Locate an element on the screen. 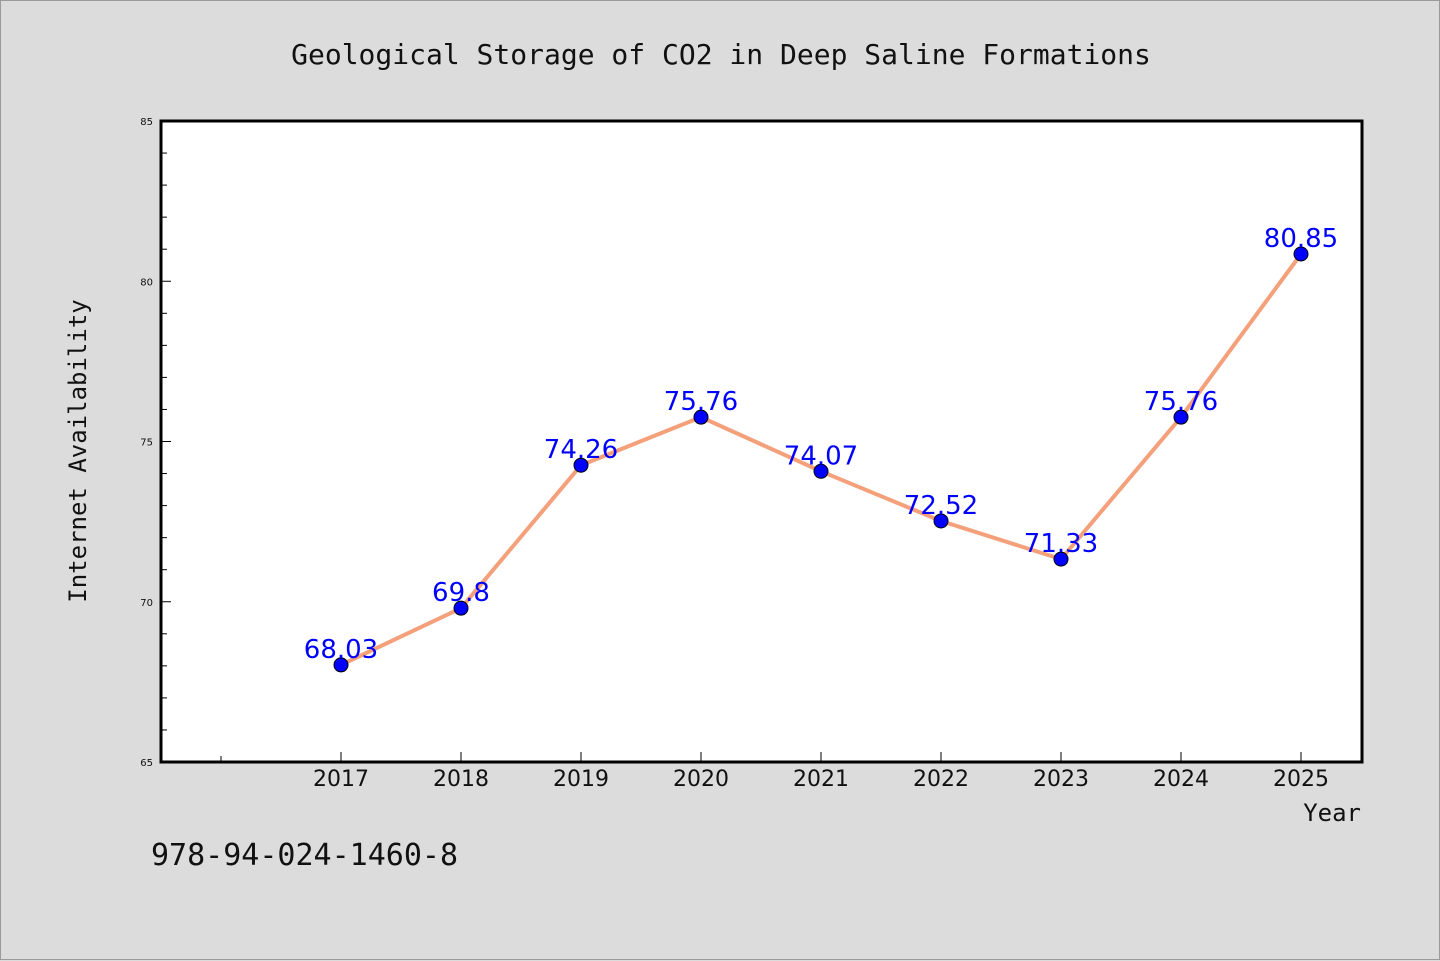 The width and height of the screenshot is (1440, 961). data-point-label: 68.03 is located at coordinates (341, 650).